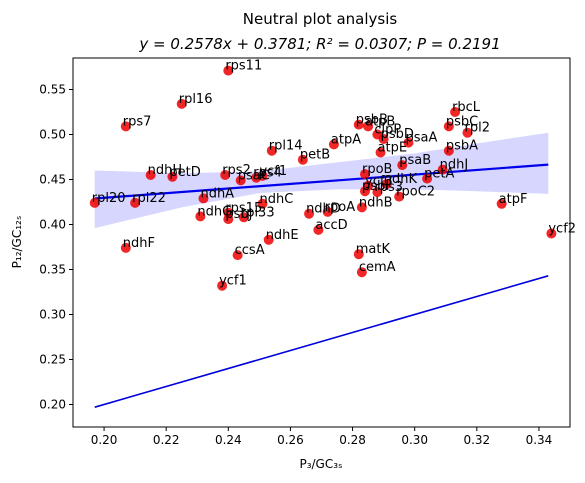  What do you see at coordinates (228, 440) in the screenshot?
I see `x-tick-label: 0.24` at bounding box center [228, 440].